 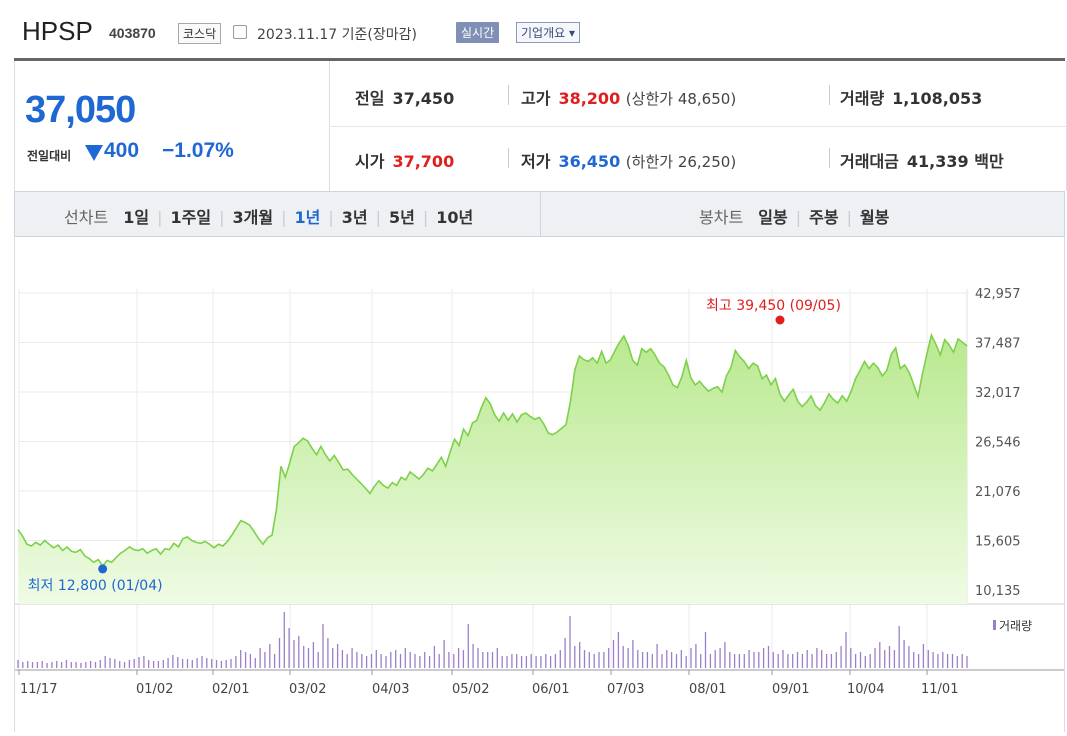 What do you see at coordinates (625, 689) in the screenshot?
I see `x-tick-label: 07/03` at bounding box center [625, 689].